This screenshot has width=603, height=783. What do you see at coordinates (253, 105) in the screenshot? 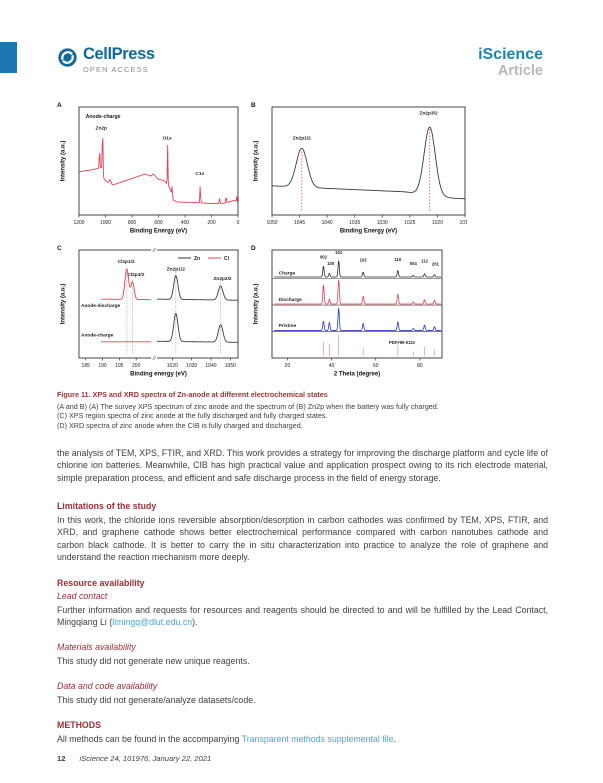
I see `svg-text: B` at bounding box center [253, 105].